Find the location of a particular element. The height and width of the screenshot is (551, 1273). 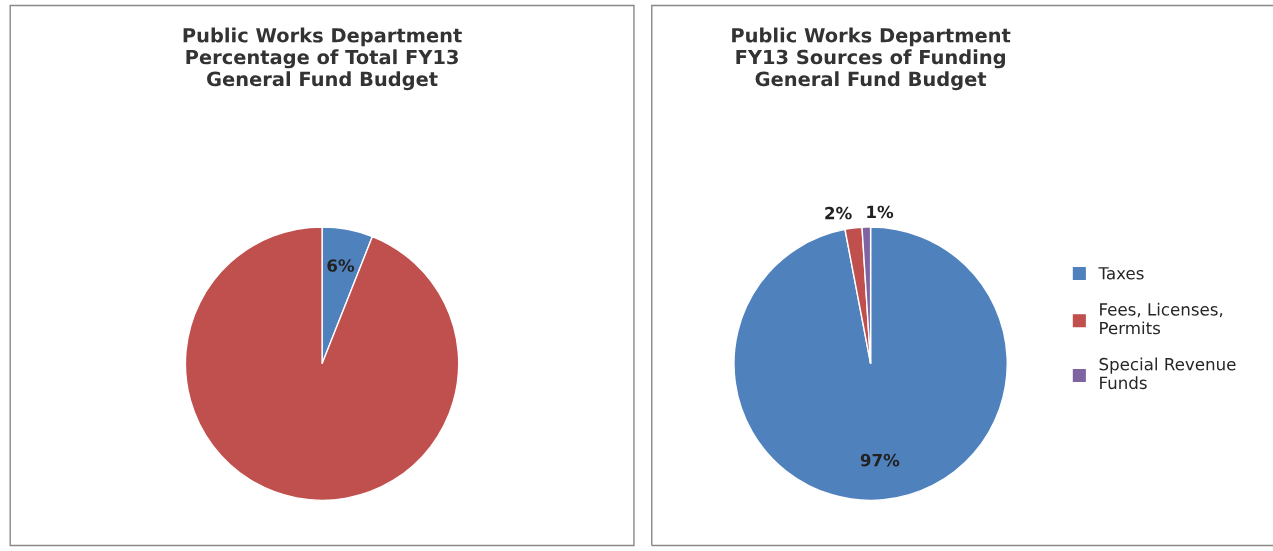

chart-title: Public Works Department Percentage of Total FY13 General Fund Budget is located at coordinates (322, 59).